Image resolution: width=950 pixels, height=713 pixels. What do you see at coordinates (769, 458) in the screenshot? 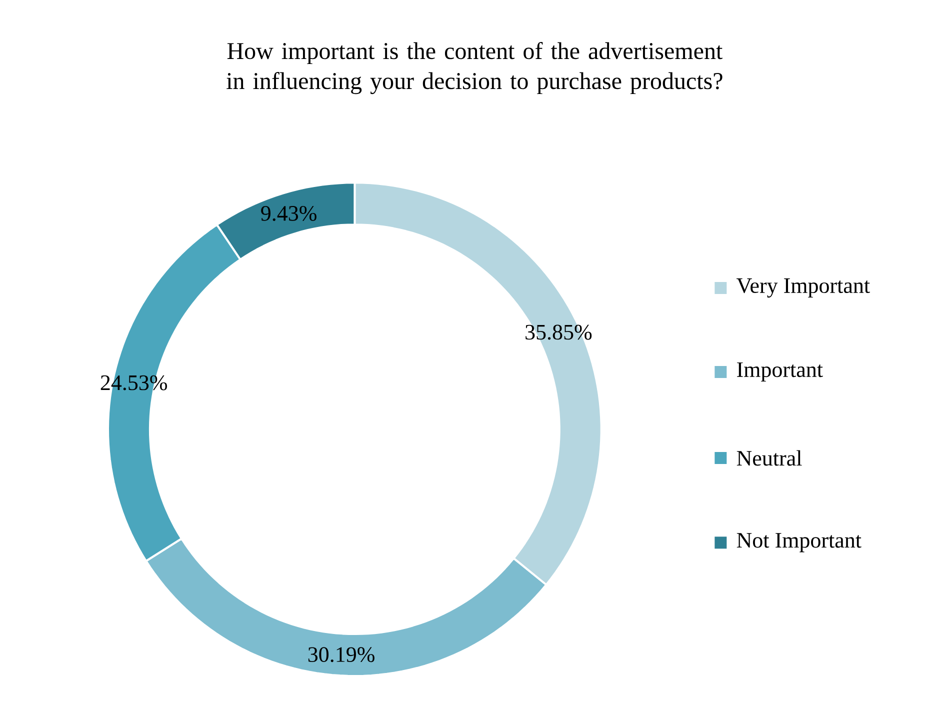
I see `legend-label: Neutral` at bounding box center [769, 458].